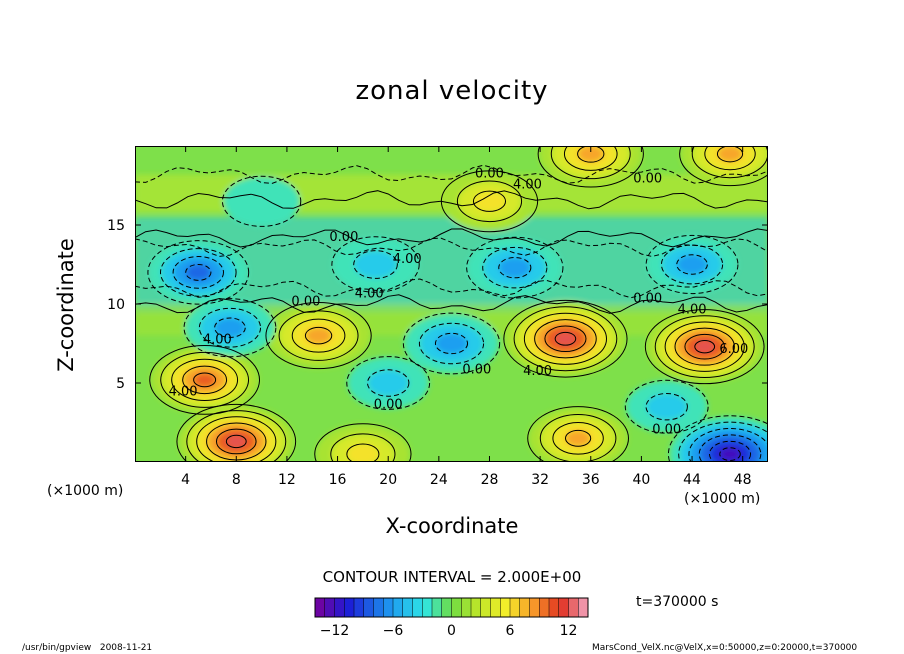  What do you see at coordinates (452, 526) in the screenshot?
I see `x-axis-label: X-coordinate` at bounding box center [452, 526].